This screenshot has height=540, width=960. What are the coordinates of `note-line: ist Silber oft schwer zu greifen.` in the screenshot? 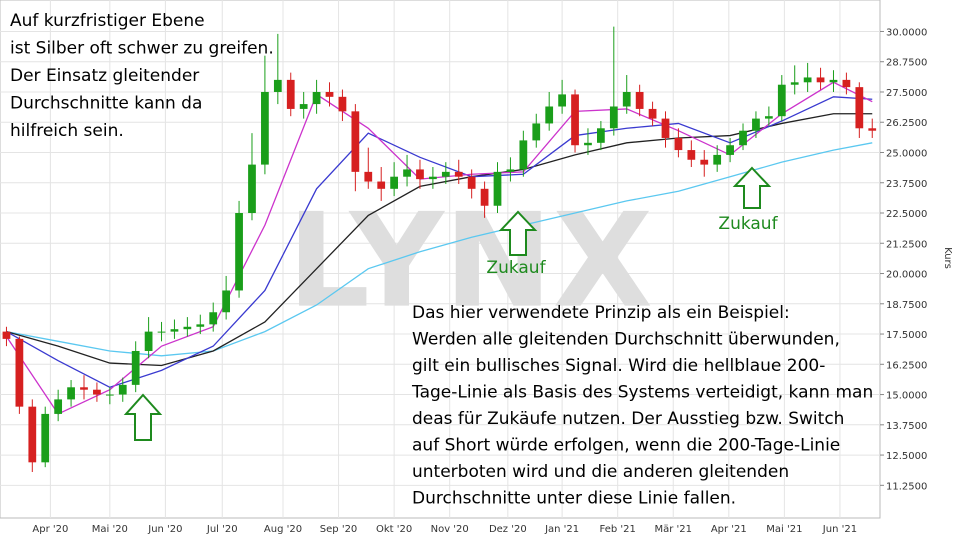 It's located at (142, 49).